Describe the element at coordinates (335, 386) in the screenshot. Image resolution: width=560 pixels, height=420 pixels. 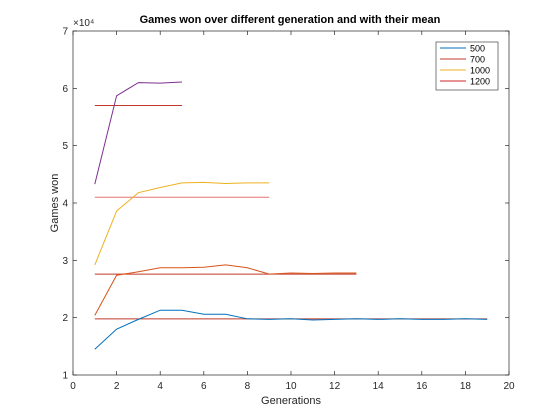
I see `x-tick-label: 12` at that location.